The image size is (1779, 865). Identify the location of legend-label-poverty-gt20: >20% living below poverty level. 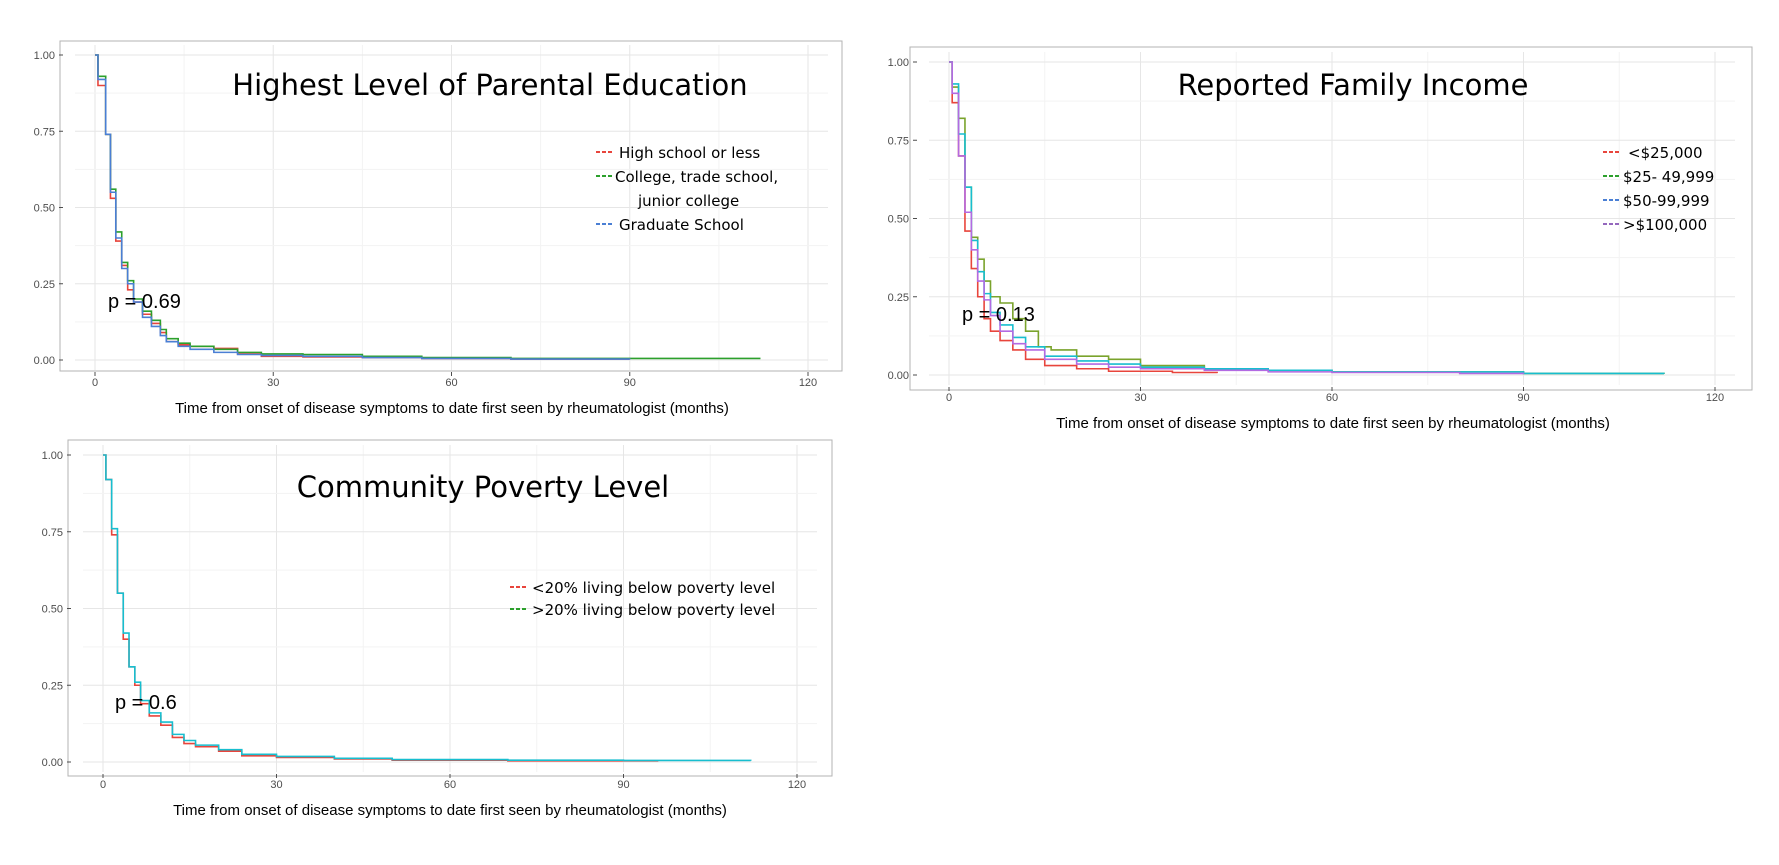
(653, 610).